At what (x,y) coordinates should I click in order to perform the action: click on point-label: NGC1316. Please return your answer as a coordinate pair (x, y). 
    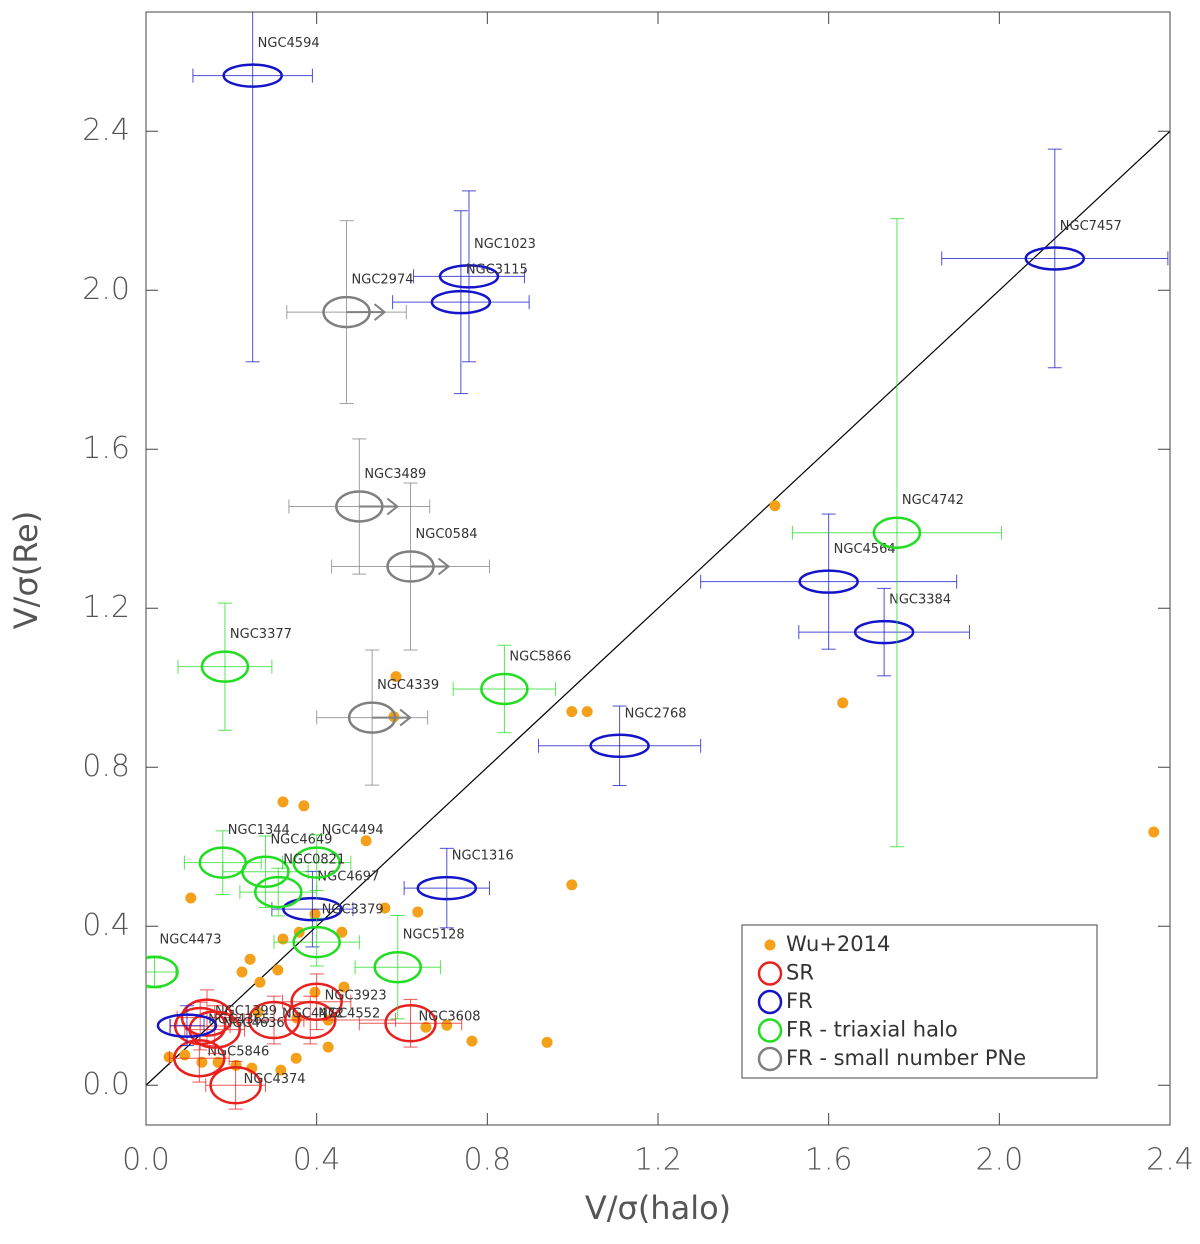
    Looking at the image, I should click on (483, 856).